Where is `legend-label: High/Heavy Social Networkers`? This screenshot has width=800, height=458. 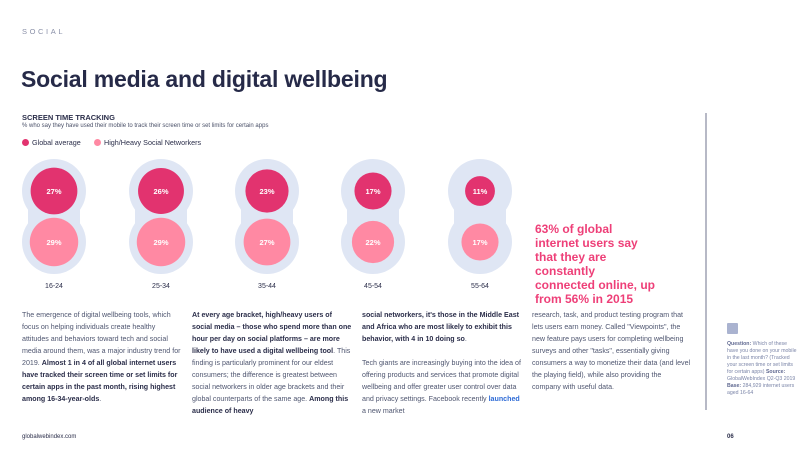
legend-label: High/Heavy Social Networkers is located at coordinates (153, 142).